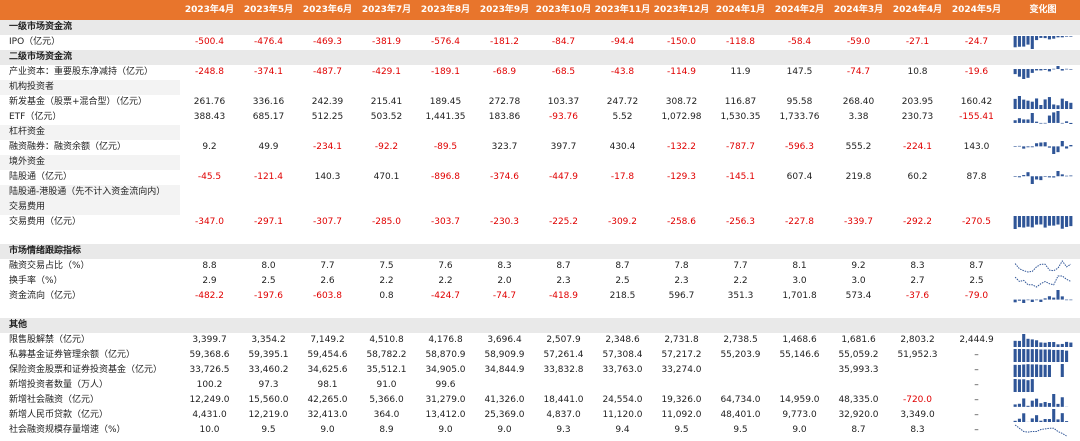 This screenshot has height=441, width=1080. What do you see at coordinates (445, 296) in the screenshot?
I see `table-cell: -424.7` at bounding box center [445, 296].